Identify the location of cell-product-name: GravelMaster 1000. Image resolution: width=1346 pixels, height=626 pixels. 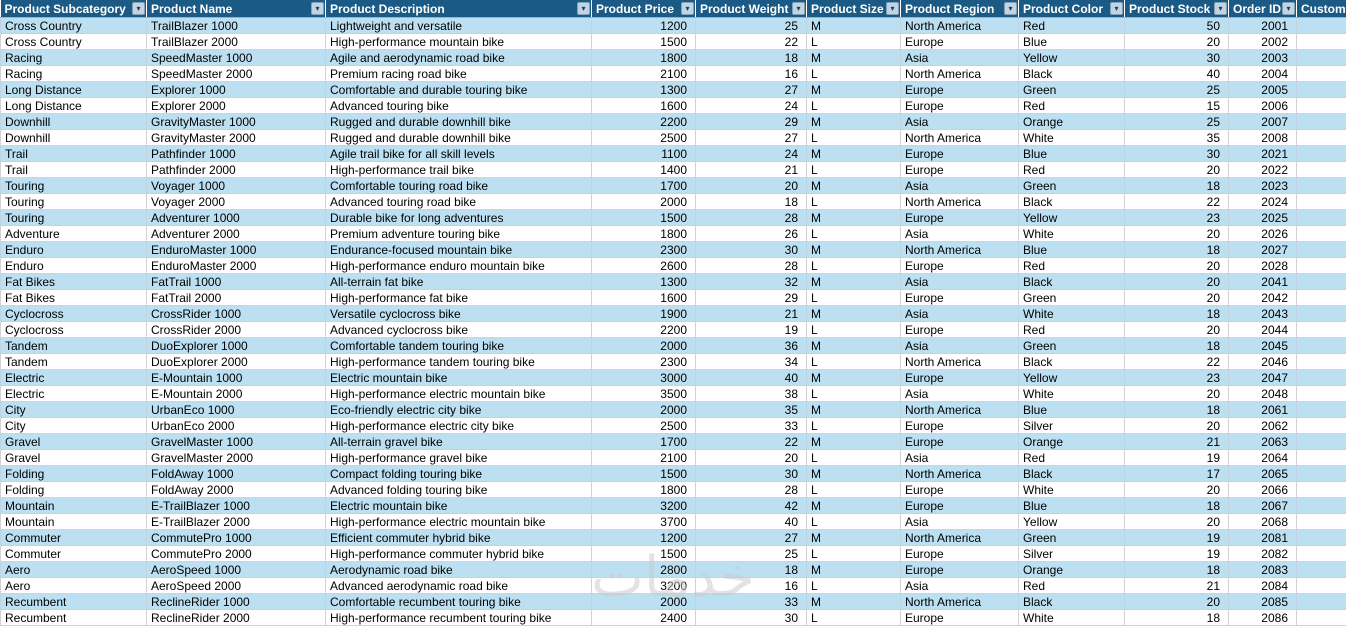
(236, 442).